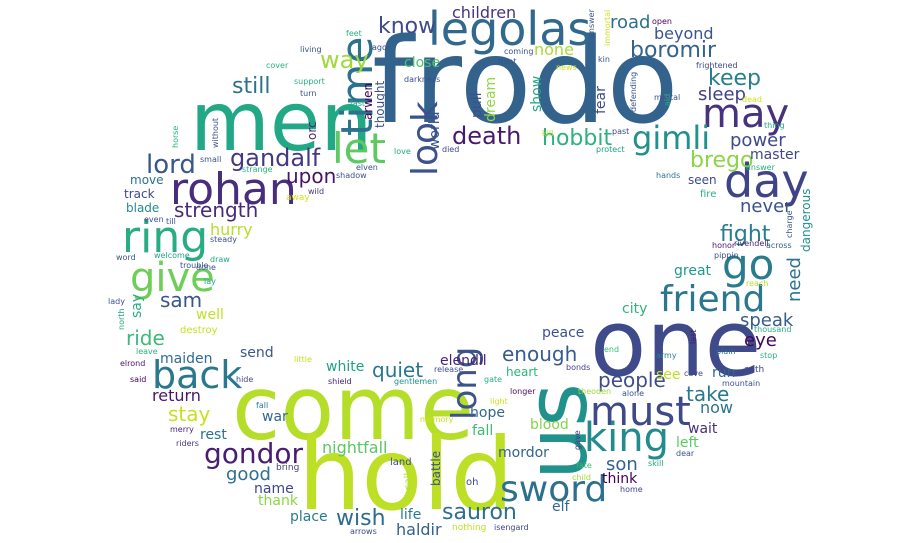 The image size is (920, 543). Describe the element at coordinates (463, 361) in the screenshot. I see `word: elendil` at that location.